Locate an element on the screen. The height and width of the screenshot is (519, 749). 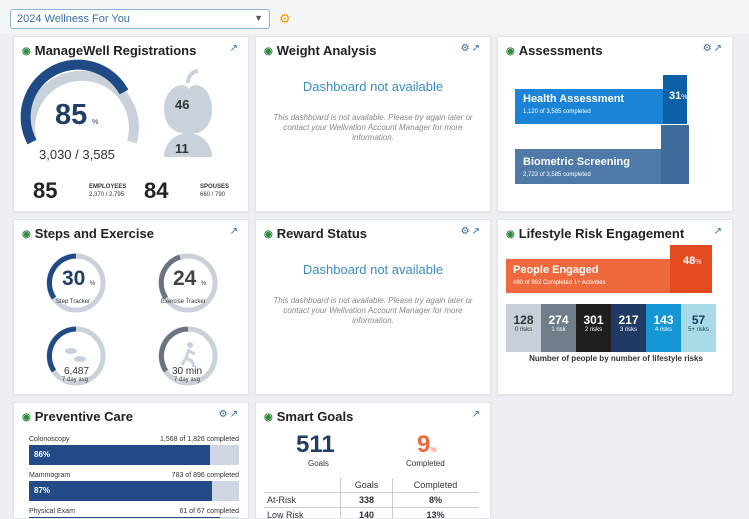
risk-count: 274 is located at coordinates (558, 320).